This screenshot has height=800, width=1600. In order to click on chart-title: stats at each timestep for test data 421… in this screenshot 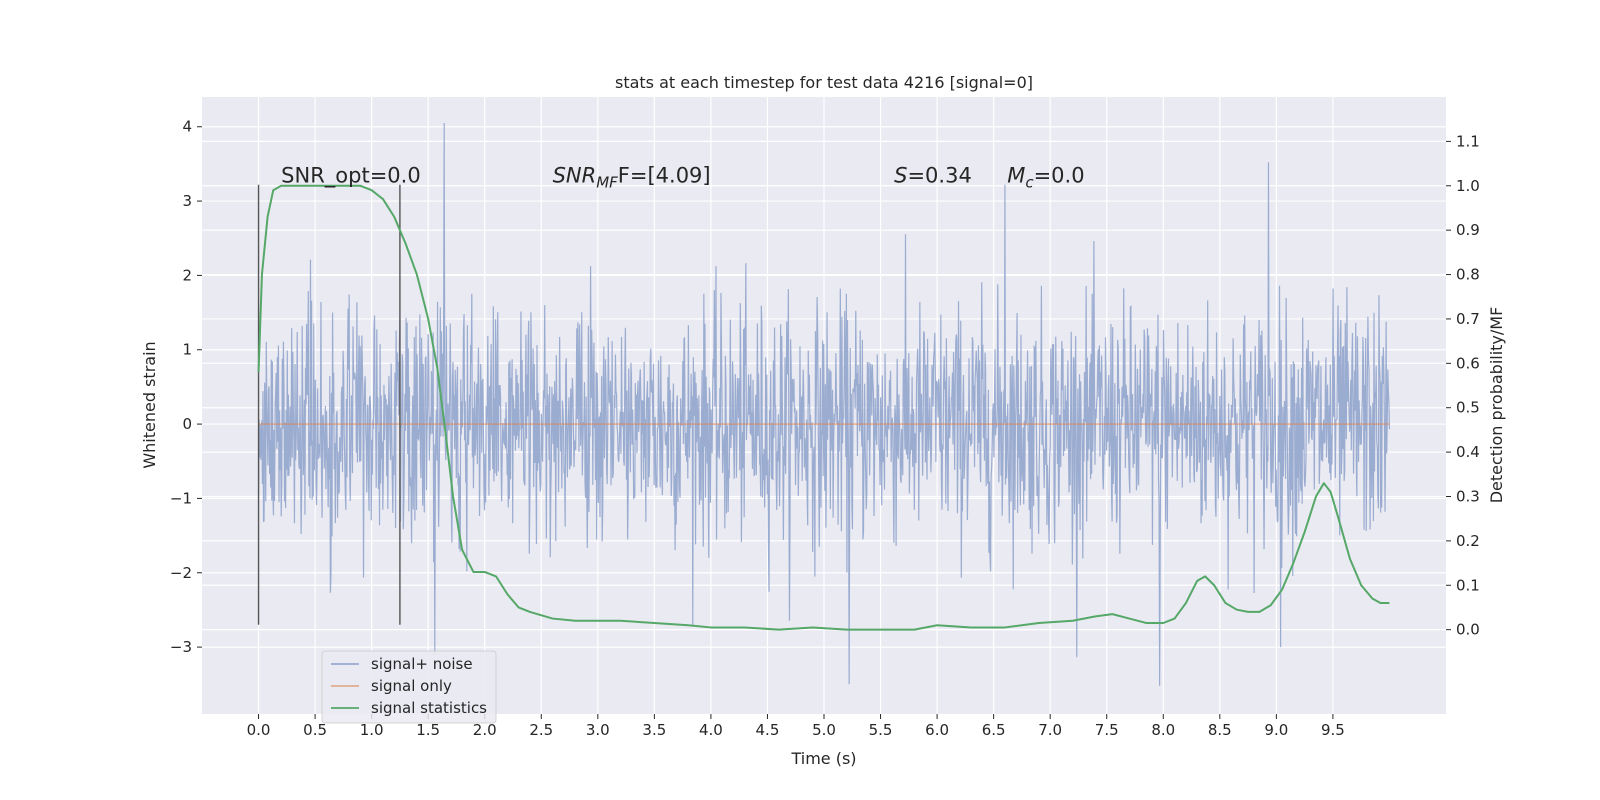, I will do `click(824, 82)`.